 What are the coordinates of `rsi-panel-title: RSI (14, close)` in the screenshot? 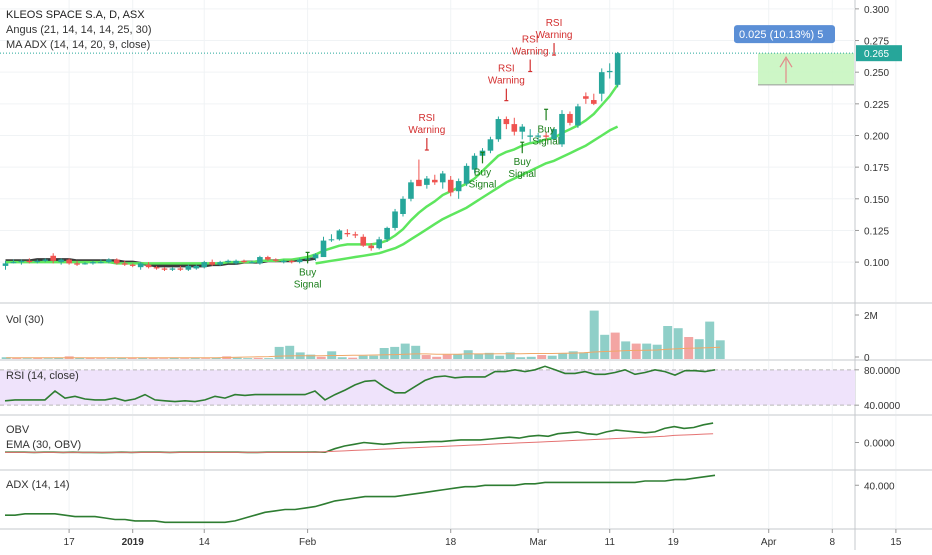 It's located at (42, 376).